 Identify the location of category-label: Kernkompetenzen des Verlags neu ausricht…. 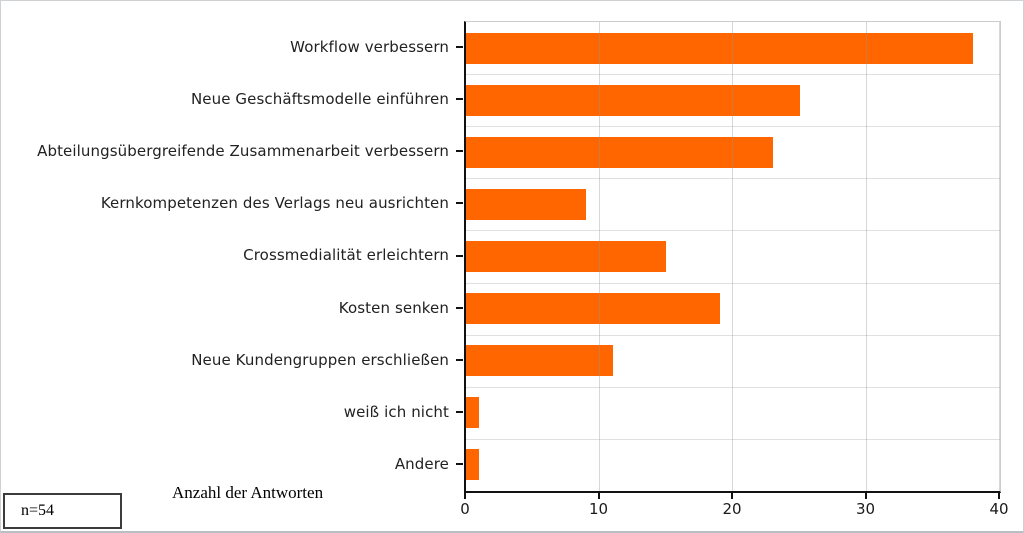
(274, 203).